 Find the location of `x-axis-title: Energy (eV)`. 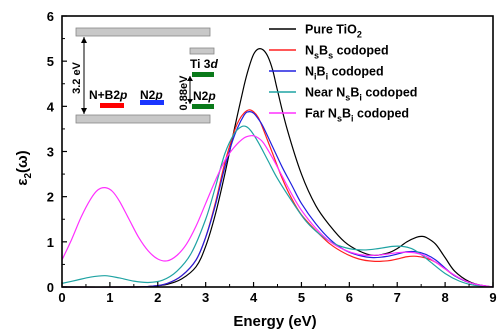

x-axis-title: Energy (eV) is located at coordinates (274, 321).